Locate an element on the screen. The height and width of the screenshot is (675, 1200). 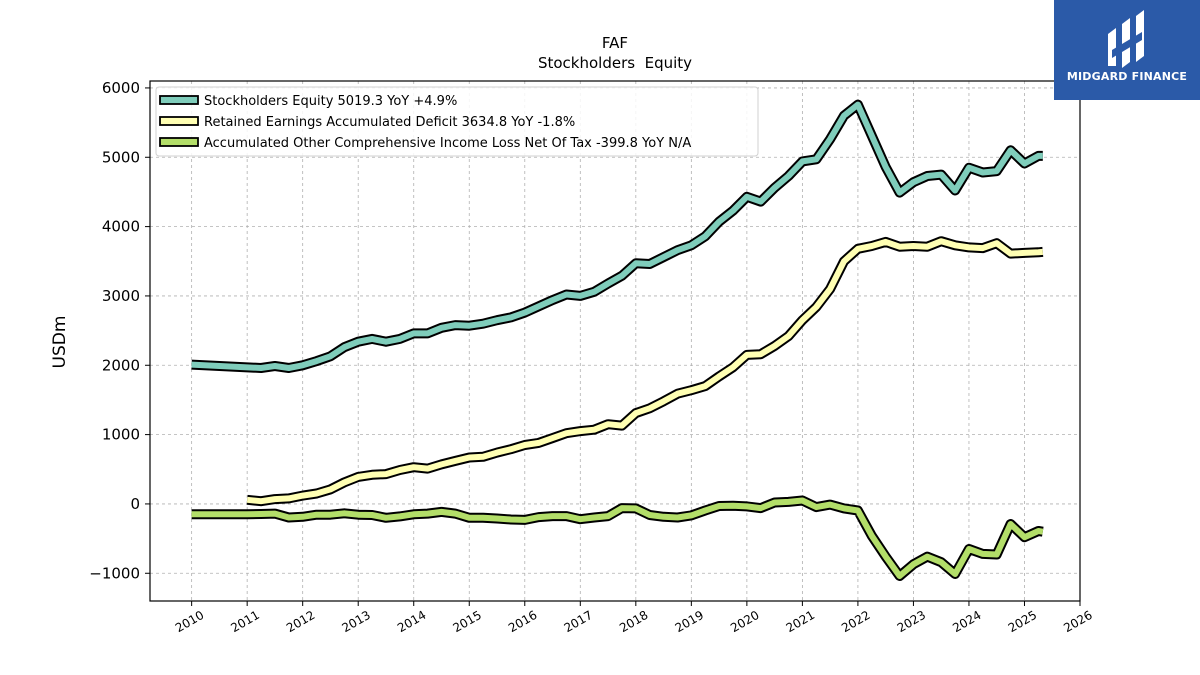
y-tick-label: 3000 is located at coordinates (121, 296).